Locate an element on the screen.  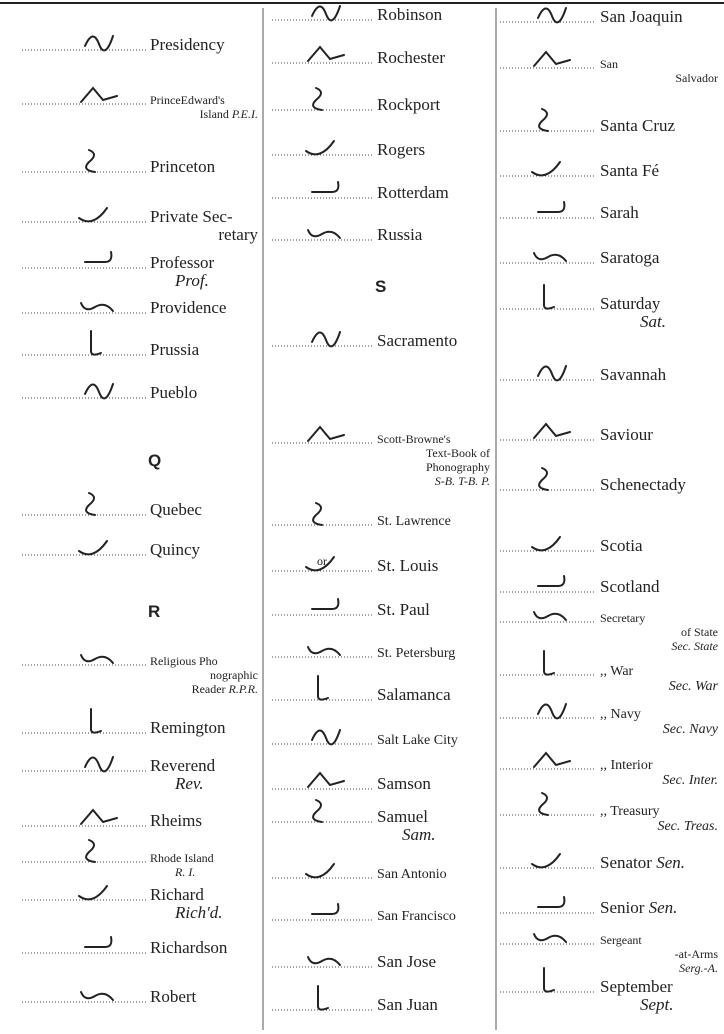
entry-term: Pueblo is located at coordinates (173, 392).